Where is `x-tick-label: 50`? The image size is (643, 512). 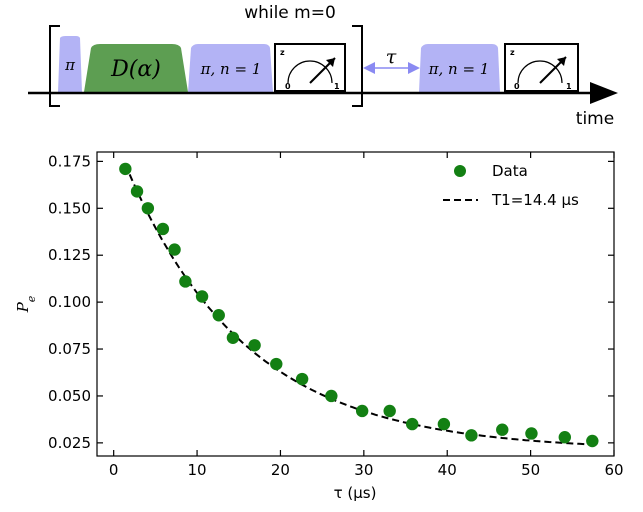 x-tick-label: 50 is located at coordinates (530, 470).